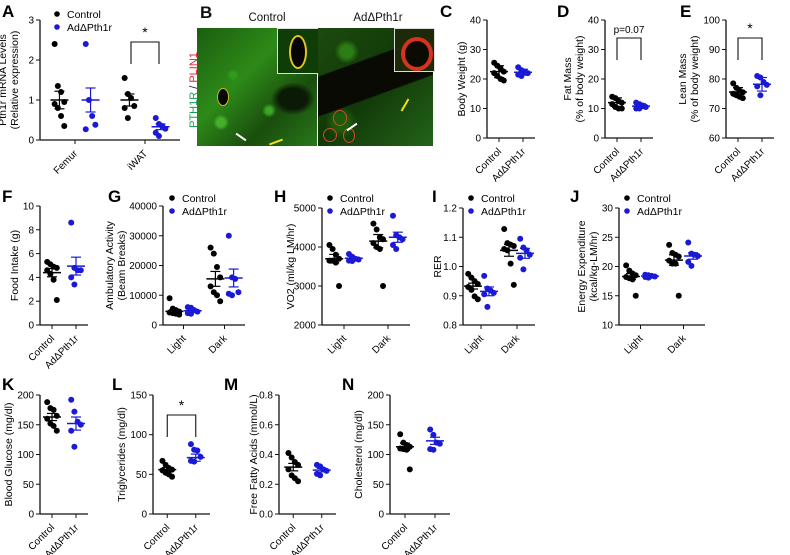  I want to click on y-tick-label: 1.2, so click(450, 209).